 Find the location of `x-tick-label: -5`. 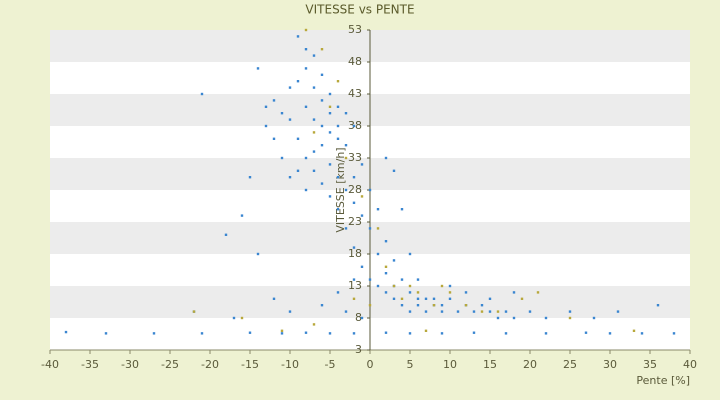

x-tick-label: -5 is located at coordinates (330, 364).